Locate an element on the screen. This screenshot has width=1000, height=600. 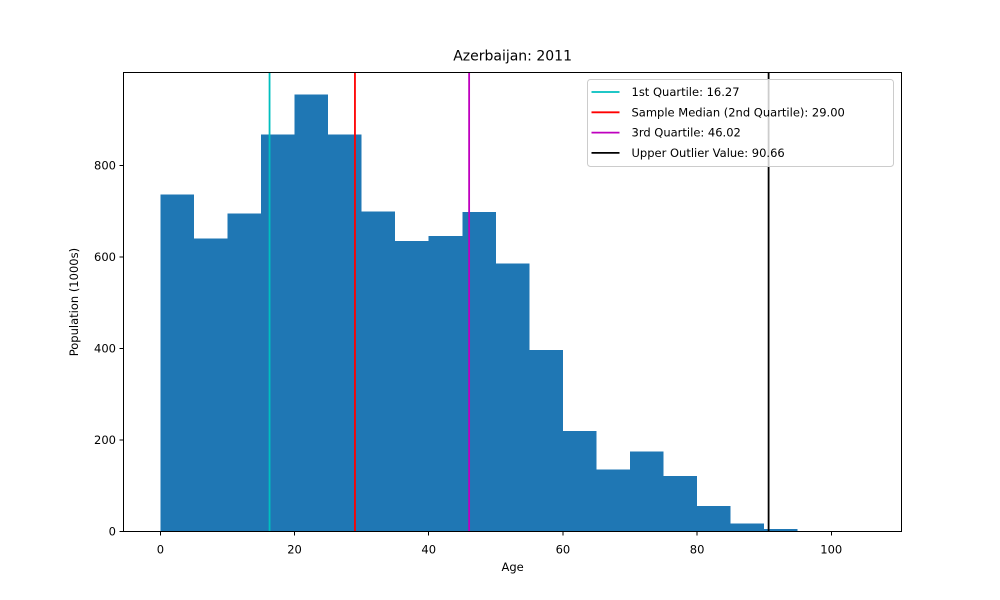
x-tick-label: 40 is located at coordinates (428, 550).